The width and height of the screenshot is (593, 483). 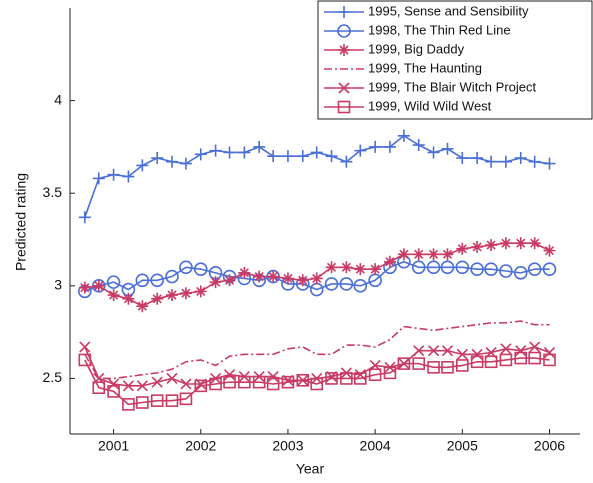 I want to click on series-line, so click(x=317, y=381).